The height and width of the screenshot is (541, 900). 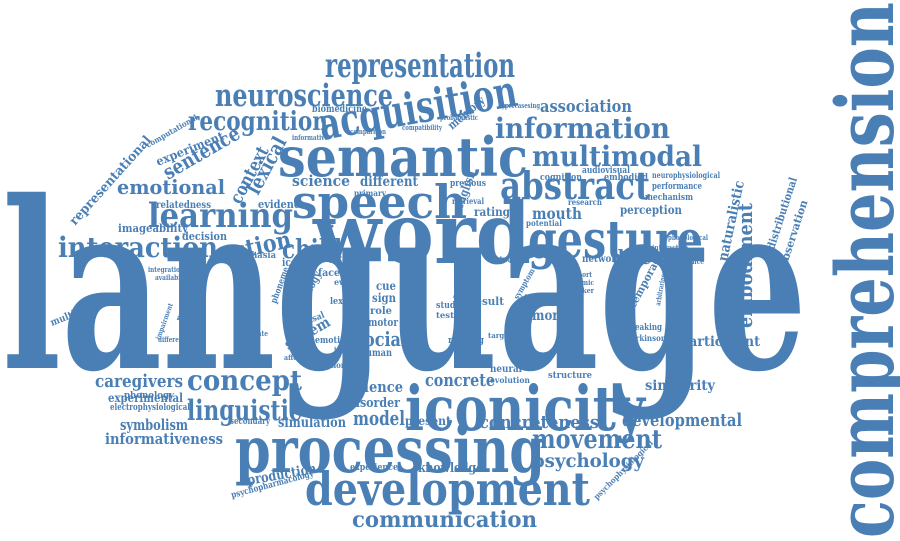 I want to click on word-network: network, so click(x=602, y=259).